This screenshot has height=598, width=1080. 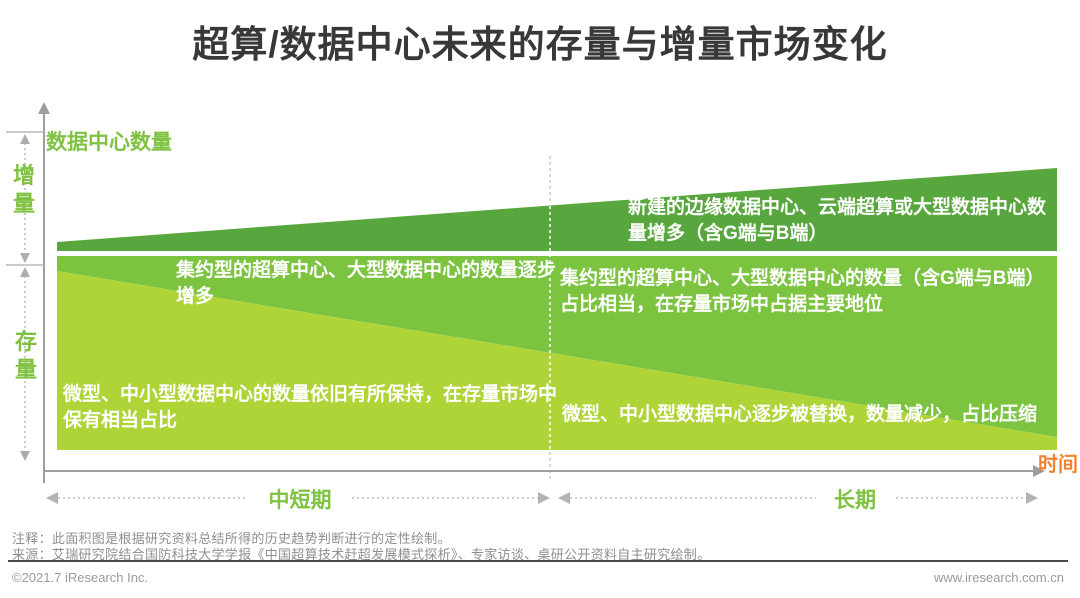 What do you see at coordinates (855, 500) in the screenshot?
I see `period-long-label: 长期` at bounding box center [855, 500].